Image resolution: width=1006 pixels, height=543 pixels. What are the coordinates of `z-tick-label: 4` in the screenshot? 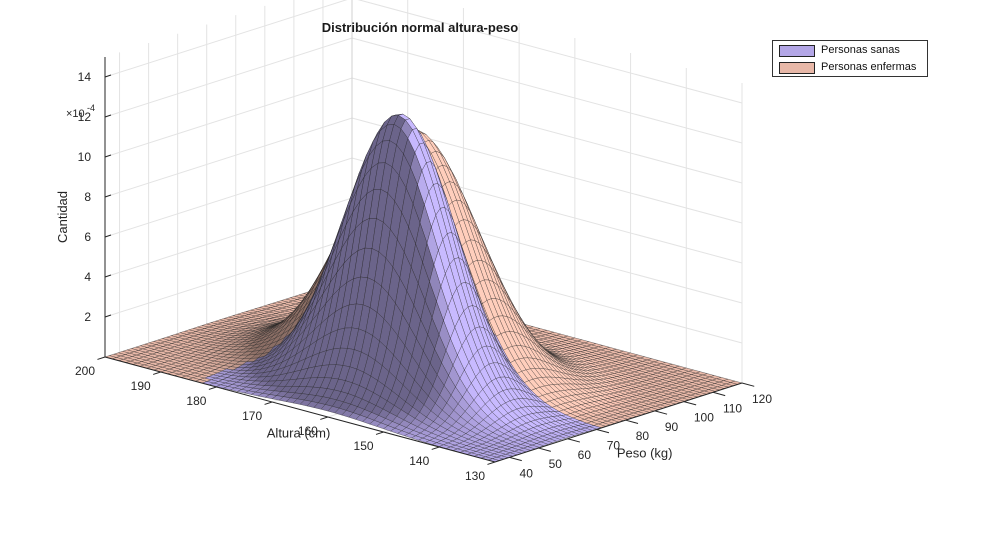 It's located at (87, 277).